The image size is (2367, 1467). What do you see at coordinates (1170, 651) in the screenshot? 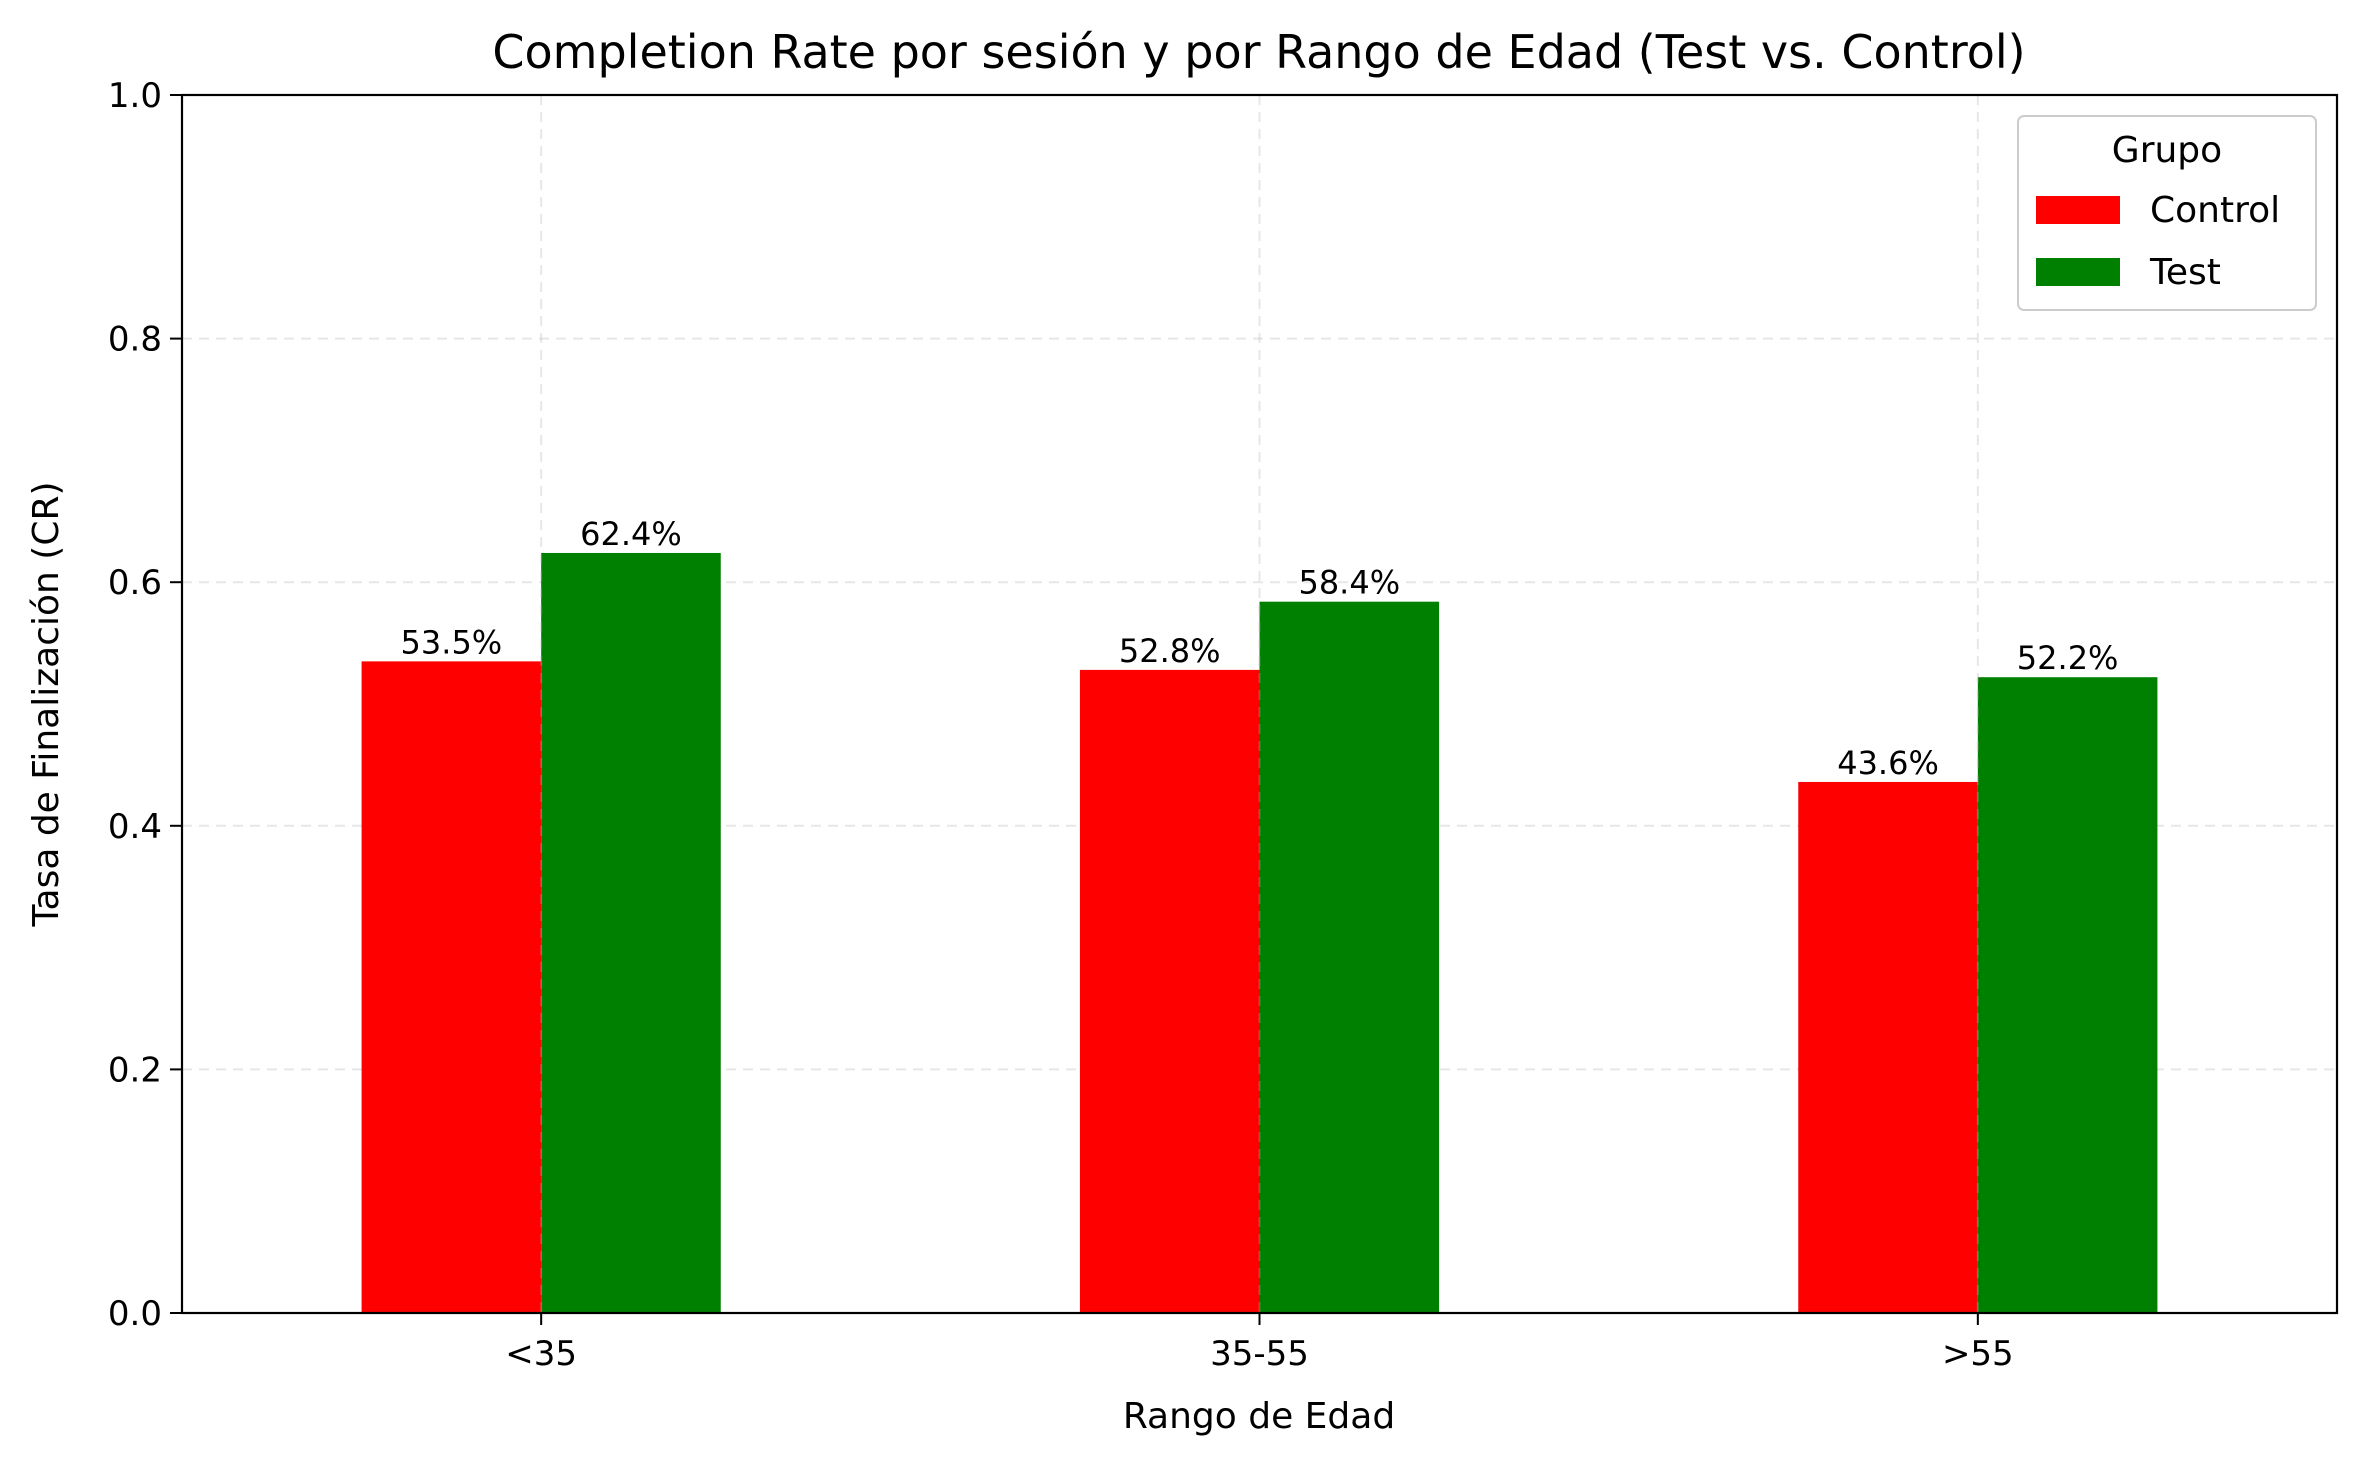
I see `data-label: 52.8%` at bounding box center [1170, 651].